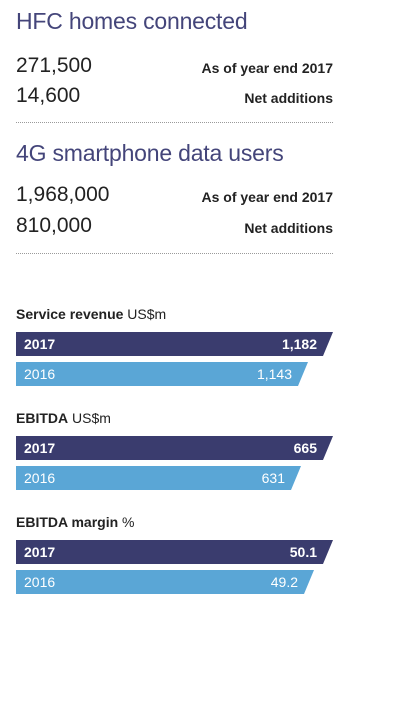 This screenshot has width=400, height=721. Describe the element at coordinates (158, 478) in the screenshot. I see `bar-2016: 2016 631` at that location.